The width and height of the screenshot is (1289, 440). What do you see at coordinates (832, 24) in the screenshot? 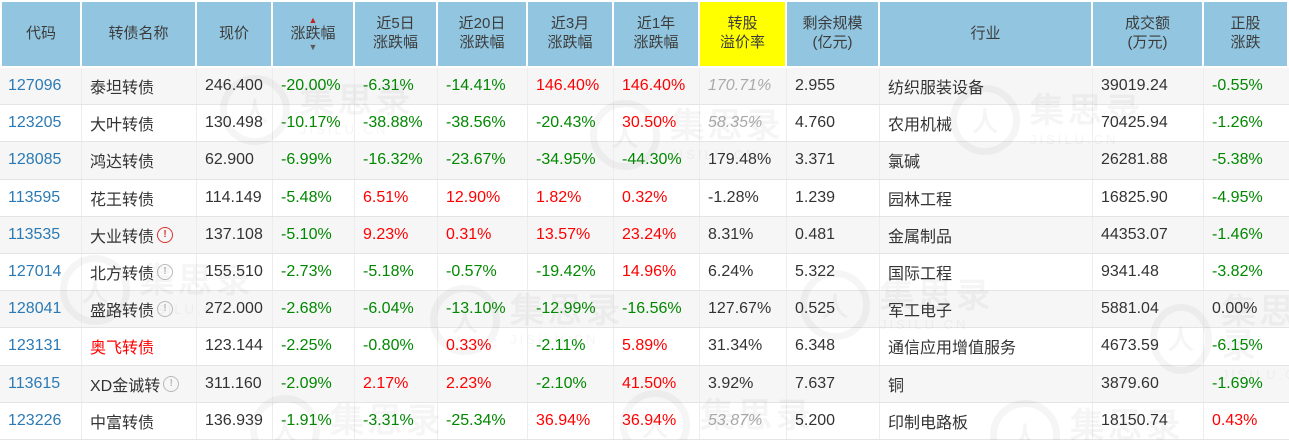
I see `col-header-label: 剩余规模` at bounding box center [832, 24].